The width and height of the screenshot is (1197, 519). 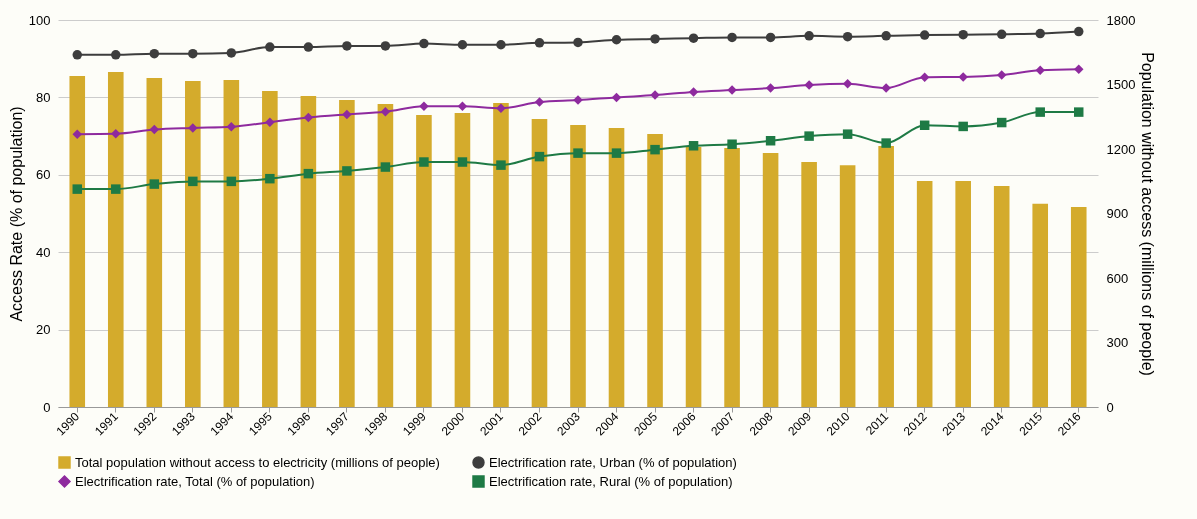 What do you see at coordinates (16, 214) in the screenshot?
I see `y-axis-title: Access Rate (% of population)` at bounding box center [16, 214].